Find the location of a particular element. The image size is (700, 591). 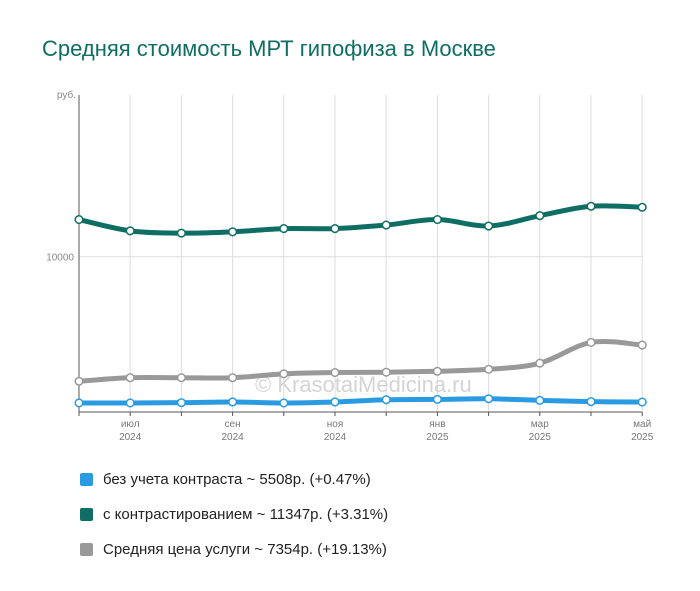

y-tick-label: 10000 is located at coordinates (60, 258).